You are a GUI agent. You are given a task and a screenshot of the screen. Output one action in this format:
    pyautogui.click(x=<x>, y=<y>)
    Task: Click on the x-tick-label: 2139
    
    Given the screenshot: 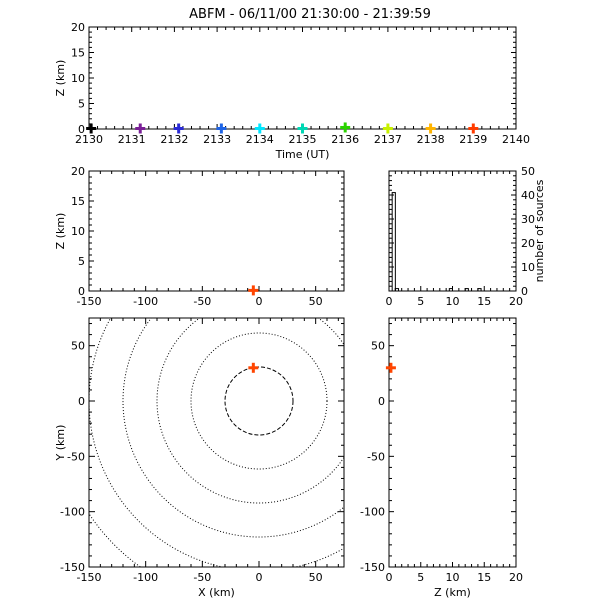 What is the action you would take?
    pyautogui.click(x=473, y=139)
    